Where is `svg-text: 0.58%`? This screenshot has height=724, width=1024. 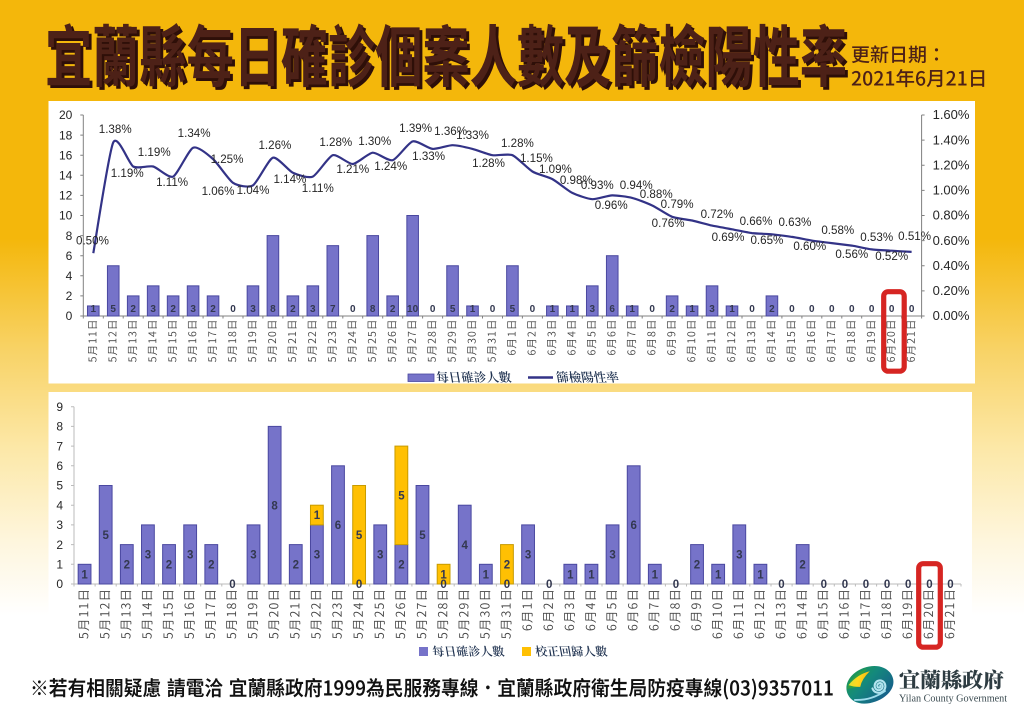 svg-text: 0.58% is located at coordinates (837, 230).